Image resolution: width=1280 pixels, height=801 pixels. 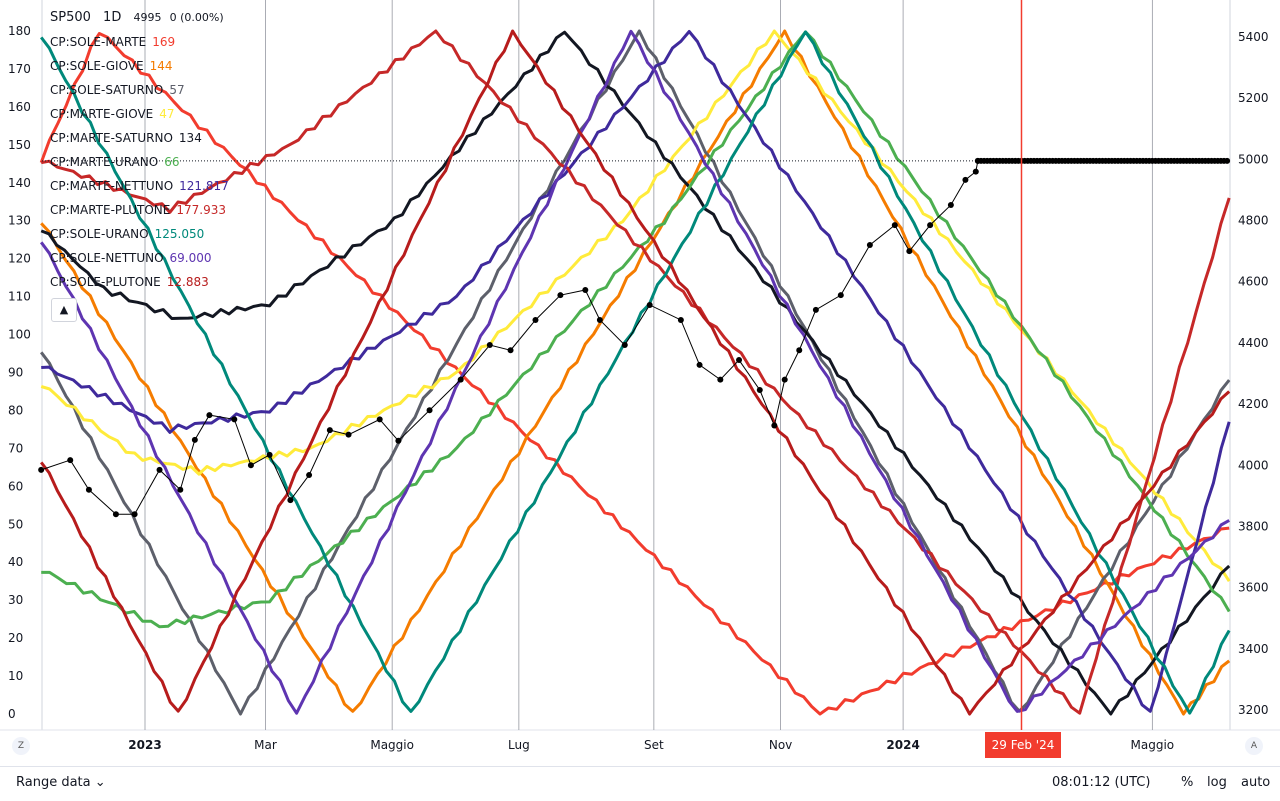 What do you see at coordinates (15, 638) in the screenshot?
I see `left-tick-label: 20` at bounding box center [15, 638].